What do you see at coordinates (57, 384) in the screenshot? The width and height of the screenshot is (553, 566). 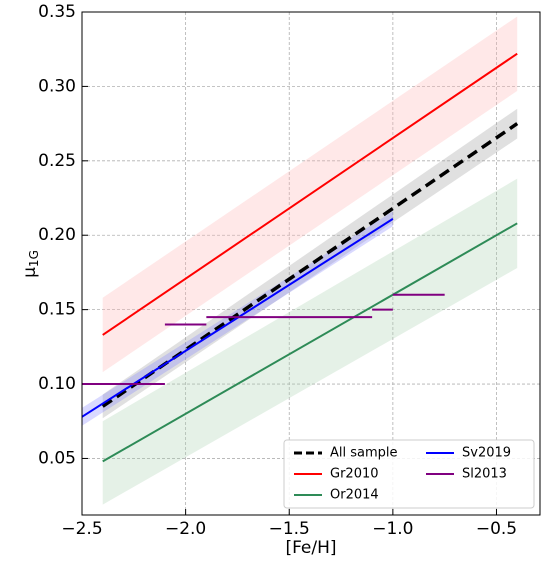 I see `y-tick-label: 0.10` at bounding box center [57, 384].